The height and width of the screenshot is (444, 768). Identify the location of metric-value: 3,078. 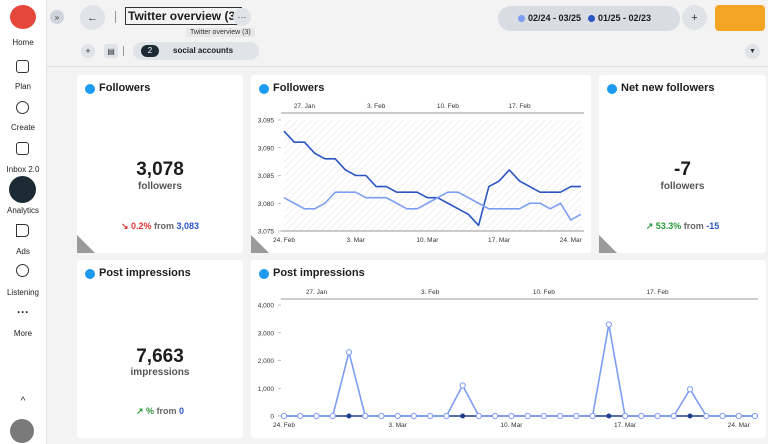
(160, 169).